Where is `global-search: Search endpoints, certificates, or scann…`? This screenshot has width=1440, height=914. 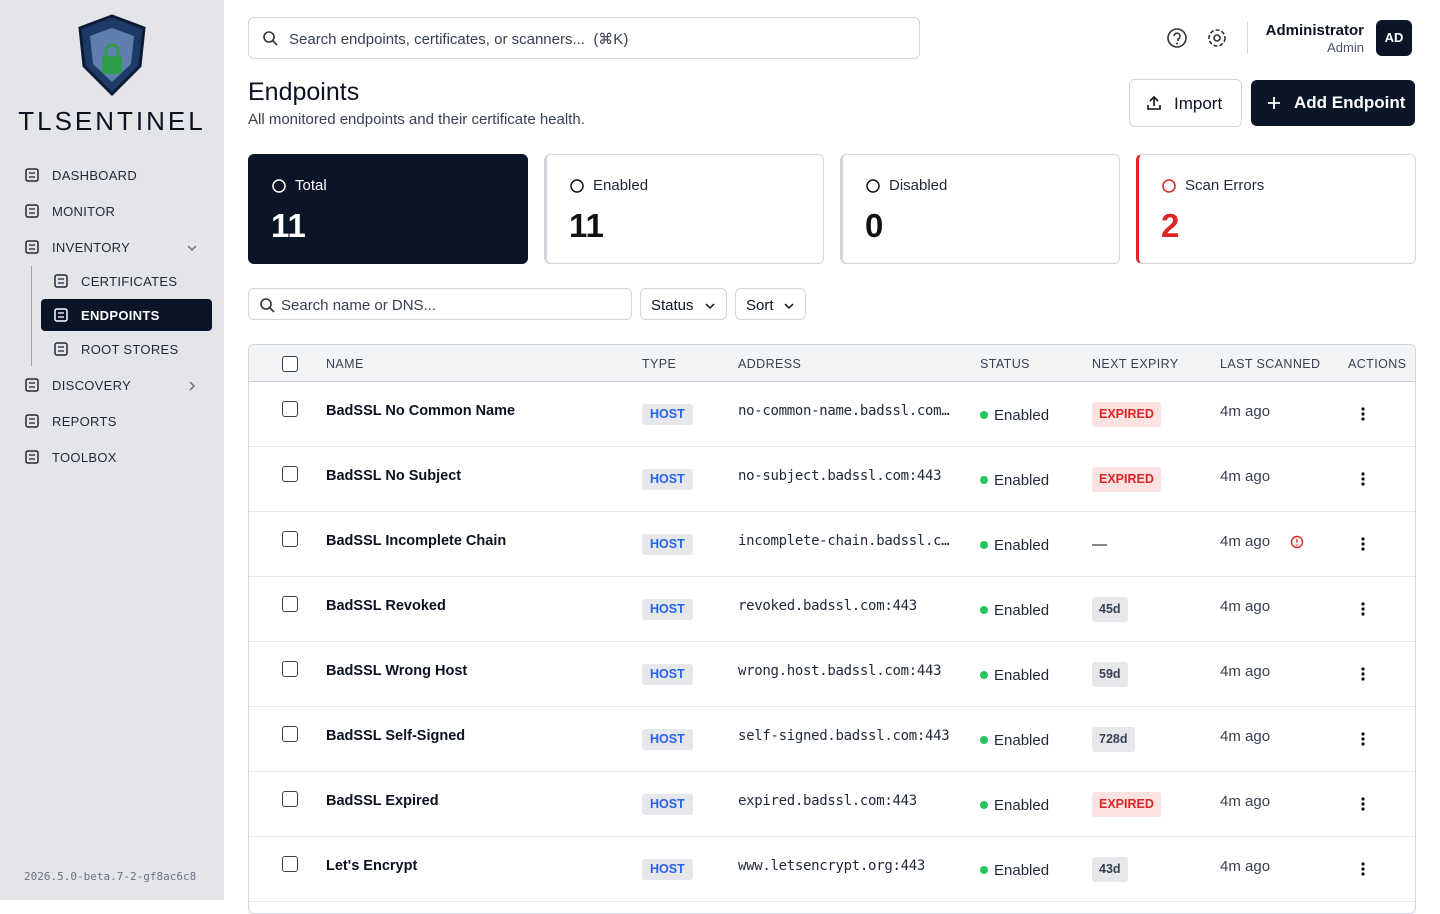
global-search: Search endpoints, certificates, or scann… is located at coordinates (584, 38).